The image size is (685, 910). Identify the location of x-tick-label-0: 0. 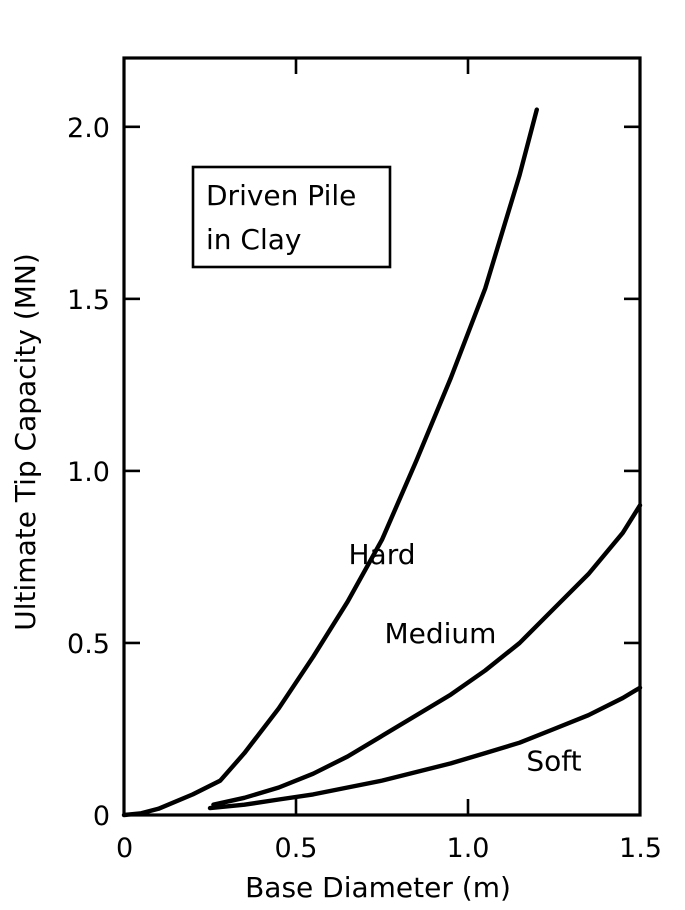
(124, 848).